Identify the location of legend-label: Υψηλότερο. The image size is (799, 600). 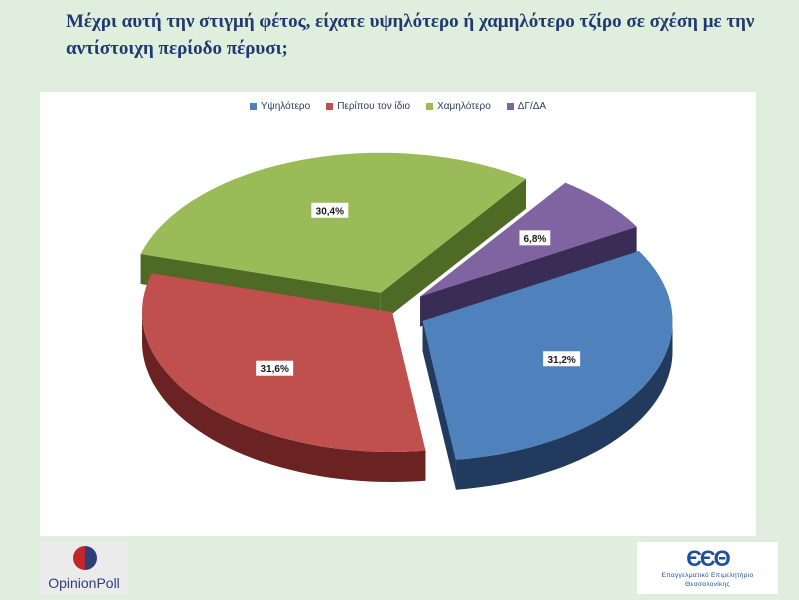
(285, 106).